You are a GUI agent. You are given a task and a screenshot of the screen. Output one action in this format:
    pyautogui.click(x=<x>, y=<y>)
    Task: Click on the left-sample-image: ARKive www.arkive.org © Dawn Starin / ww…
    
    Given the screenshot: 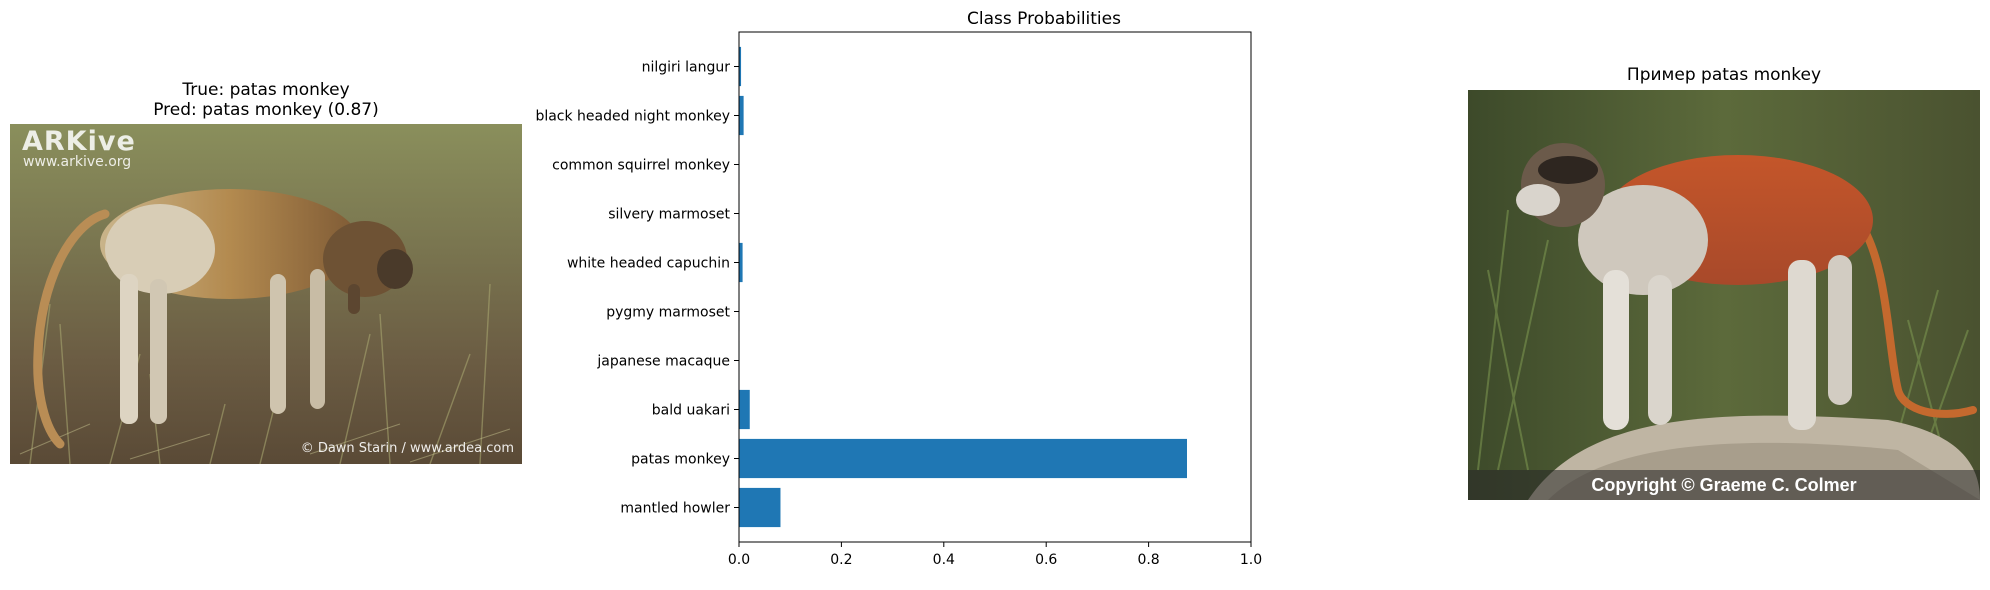 What is the action you would take?
    pyautogui.click(x=266, y=294)
    